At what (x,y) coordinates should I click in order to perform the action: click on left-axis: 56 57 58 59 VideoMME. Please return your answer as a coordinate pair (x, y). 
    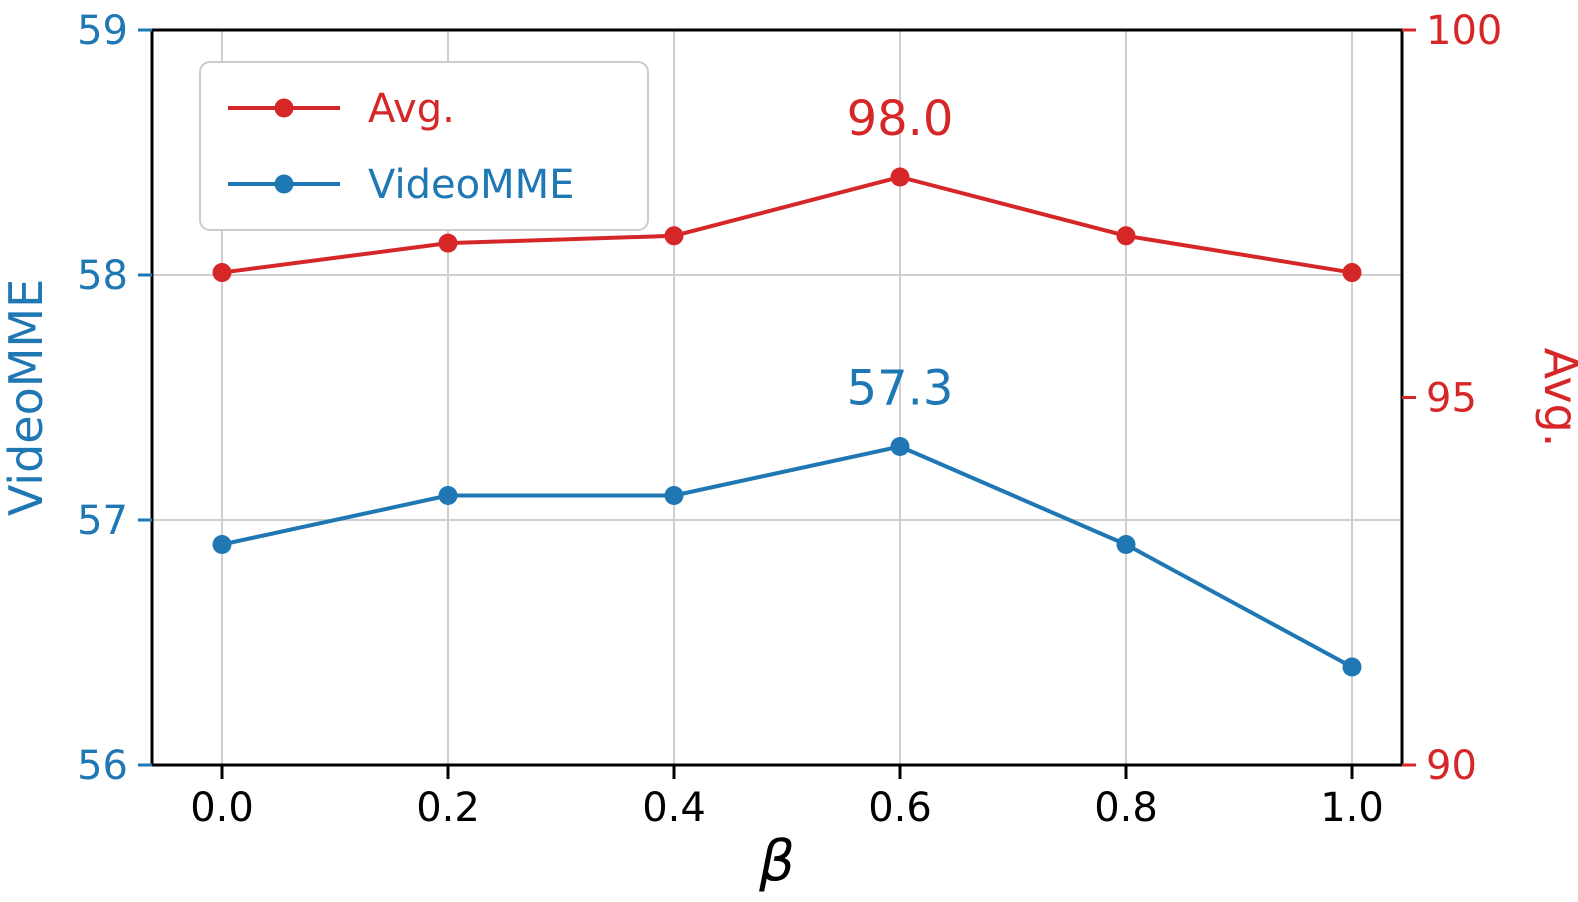
    Looking at the image, I should click on (76, 398).